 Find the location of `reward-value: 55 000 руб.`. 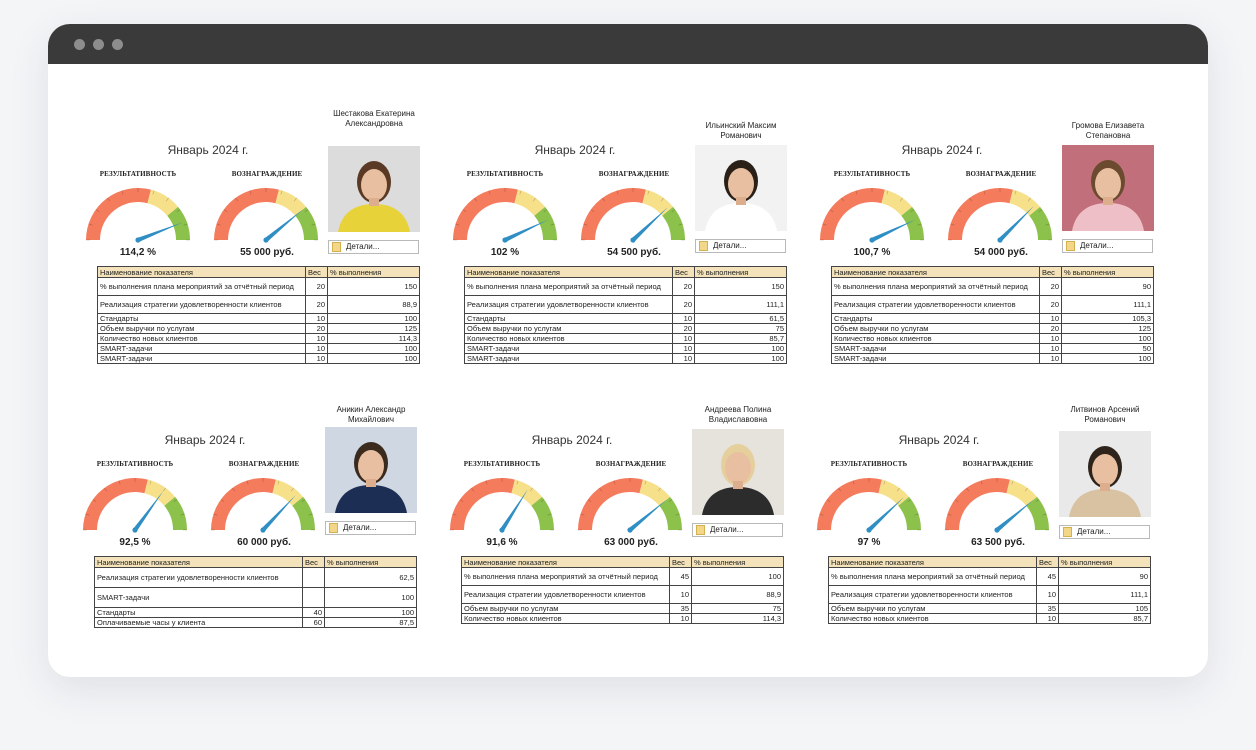

reward-value: 55 000 руб. is located at coordinates (267, 252).